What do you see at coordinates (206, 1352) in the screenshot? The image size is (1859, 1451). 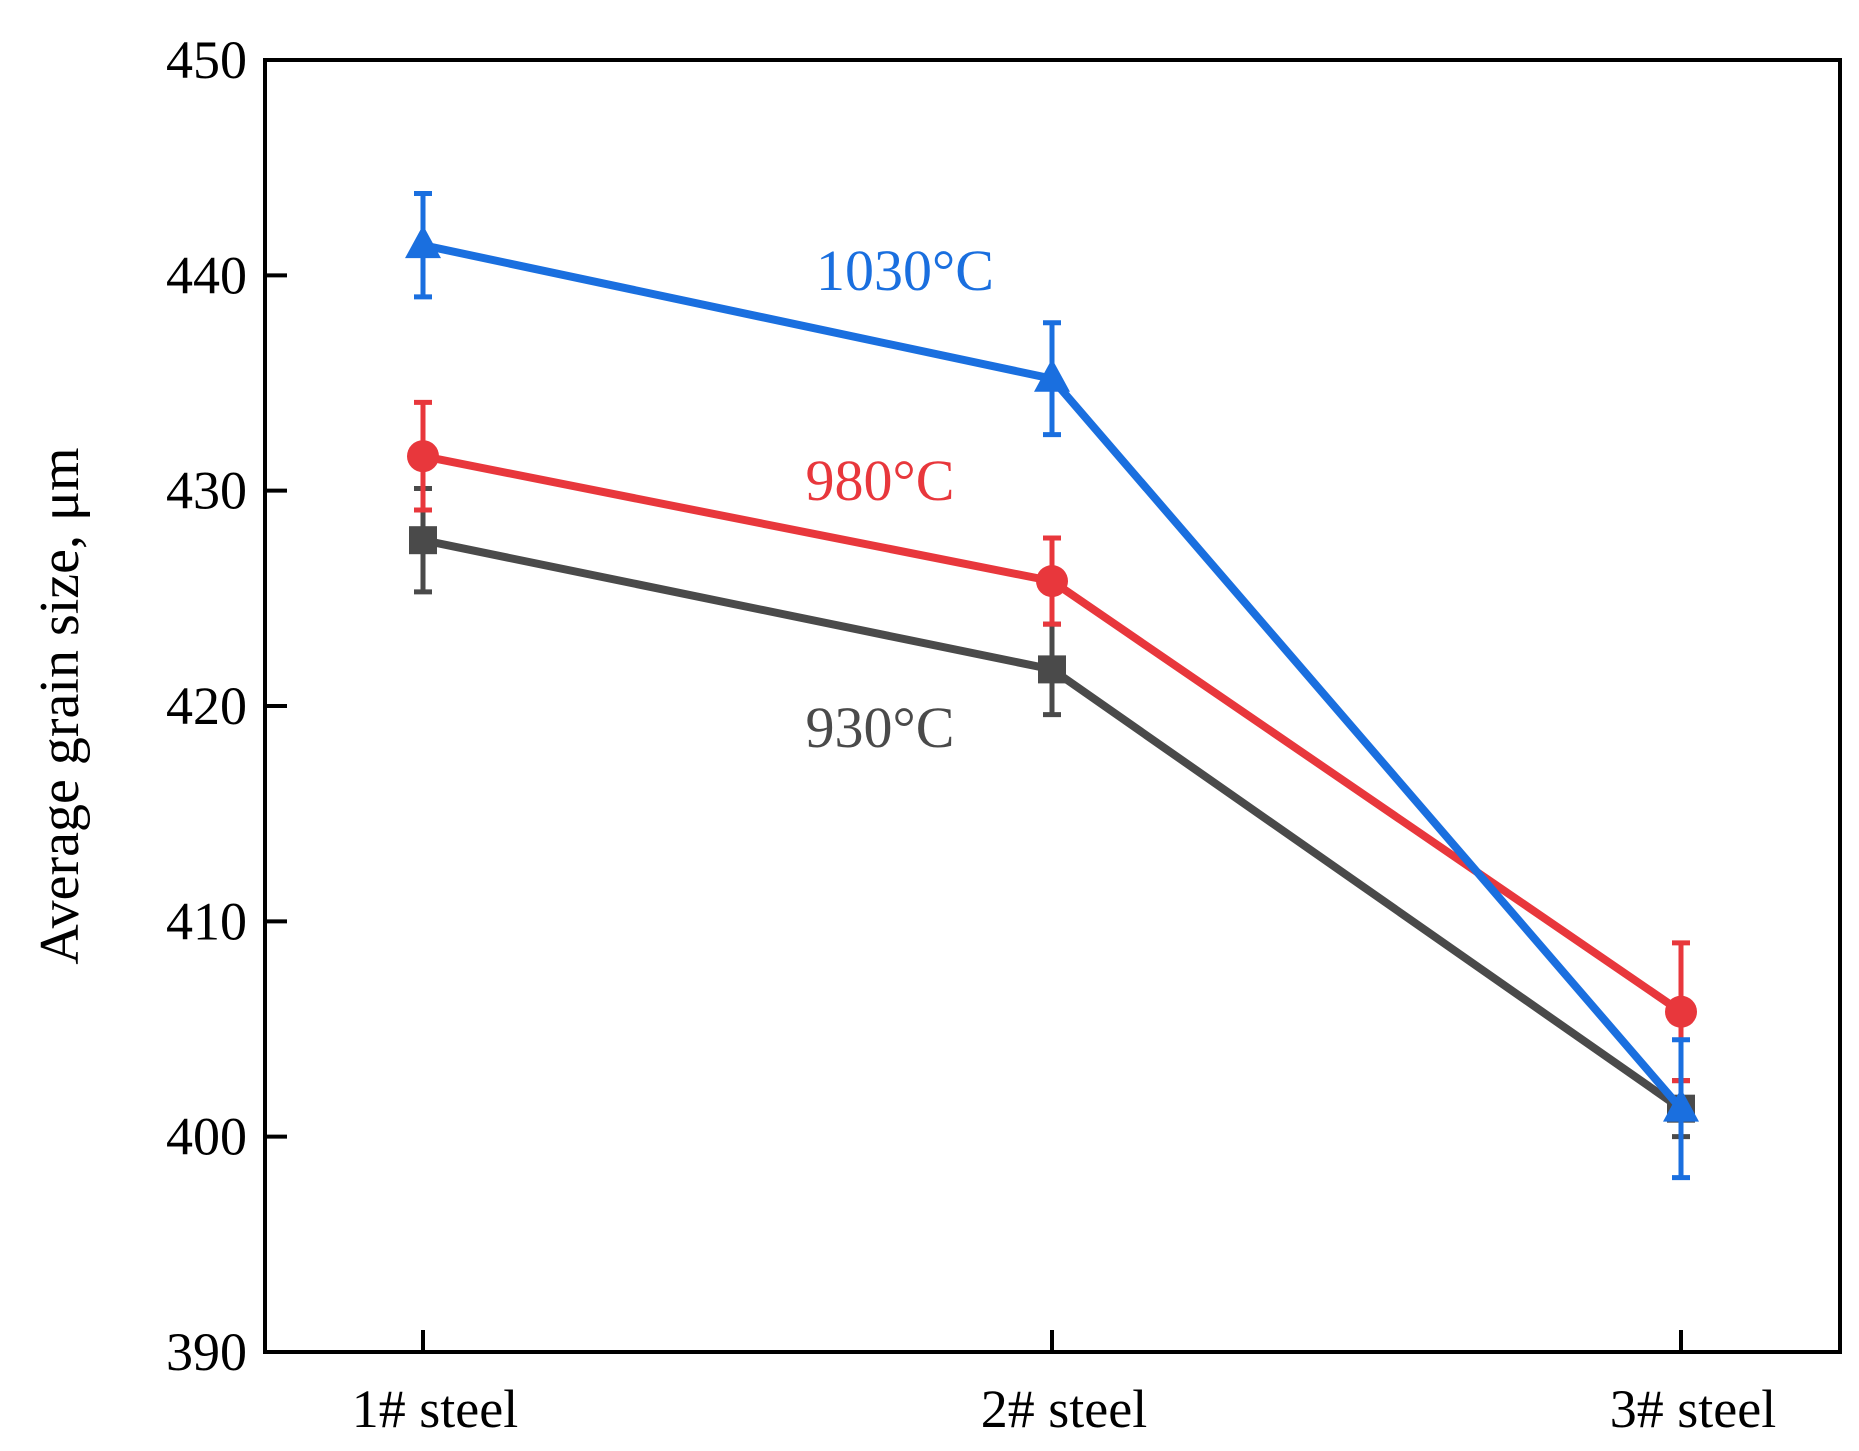 I see `y-tick-label: 390` at bounding box center [206, 1352].